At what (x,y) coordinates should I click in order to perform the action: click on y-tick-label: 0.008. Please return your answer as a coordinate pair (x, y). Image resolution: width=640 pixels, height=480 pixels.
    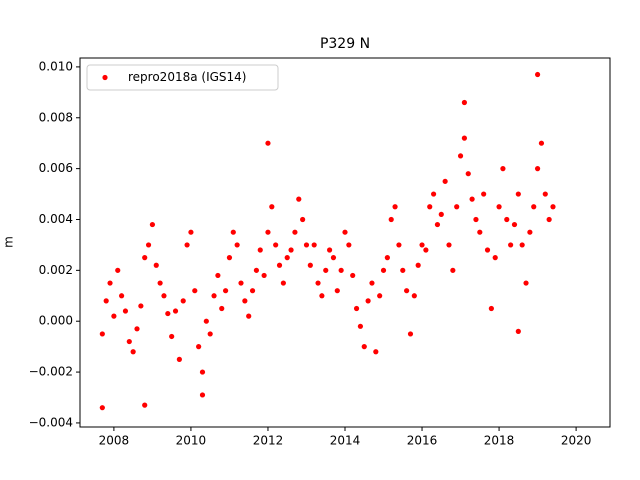
    Looking at the image, I should click on (56, 117).